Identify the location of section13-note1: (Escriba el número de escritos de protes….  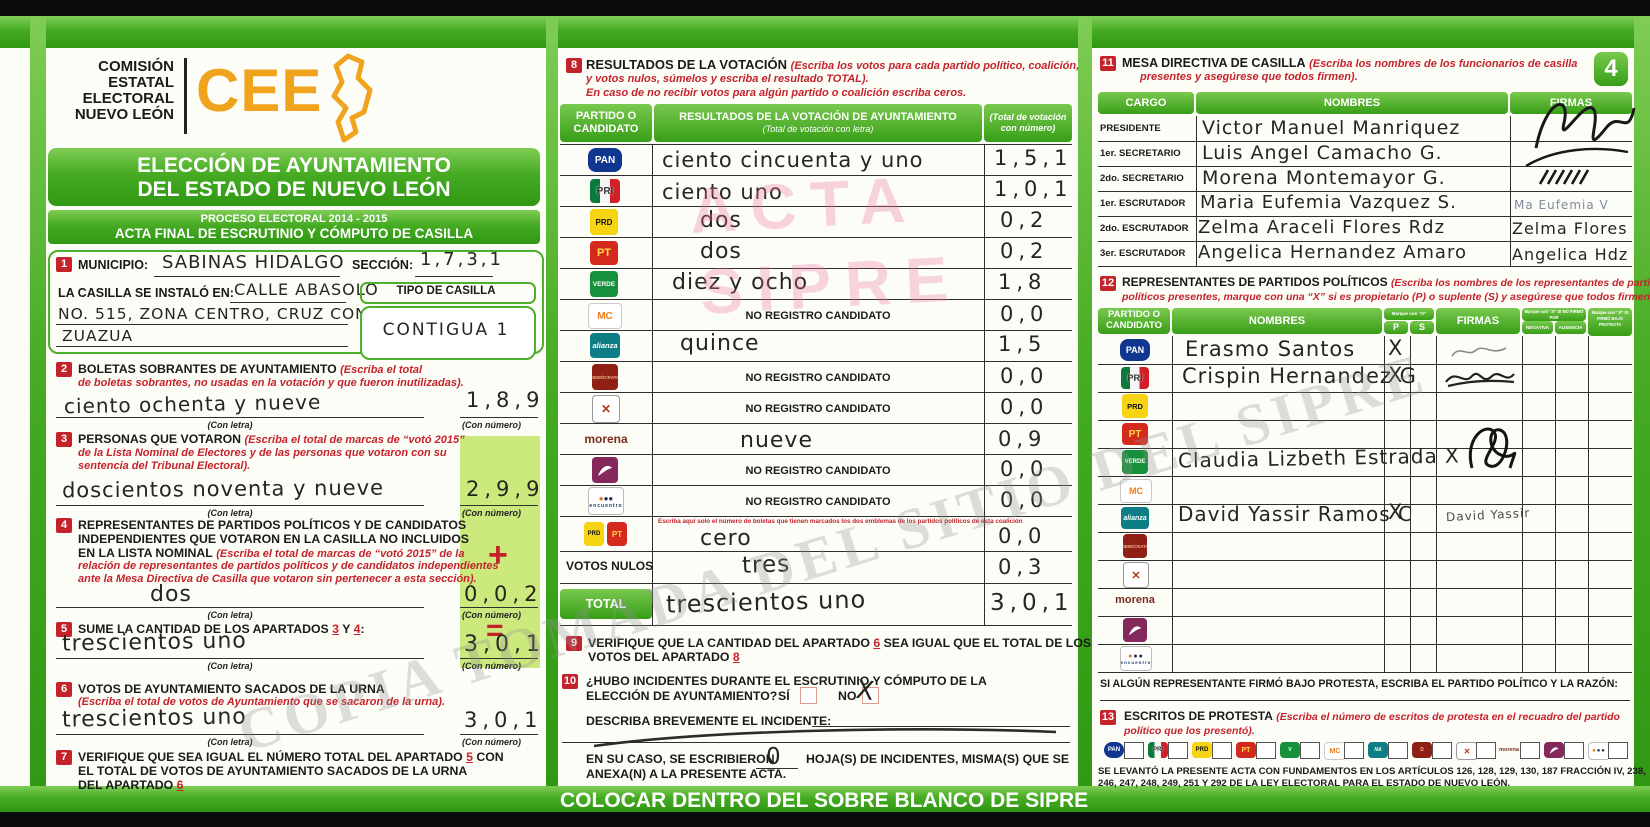
(1448, 717).